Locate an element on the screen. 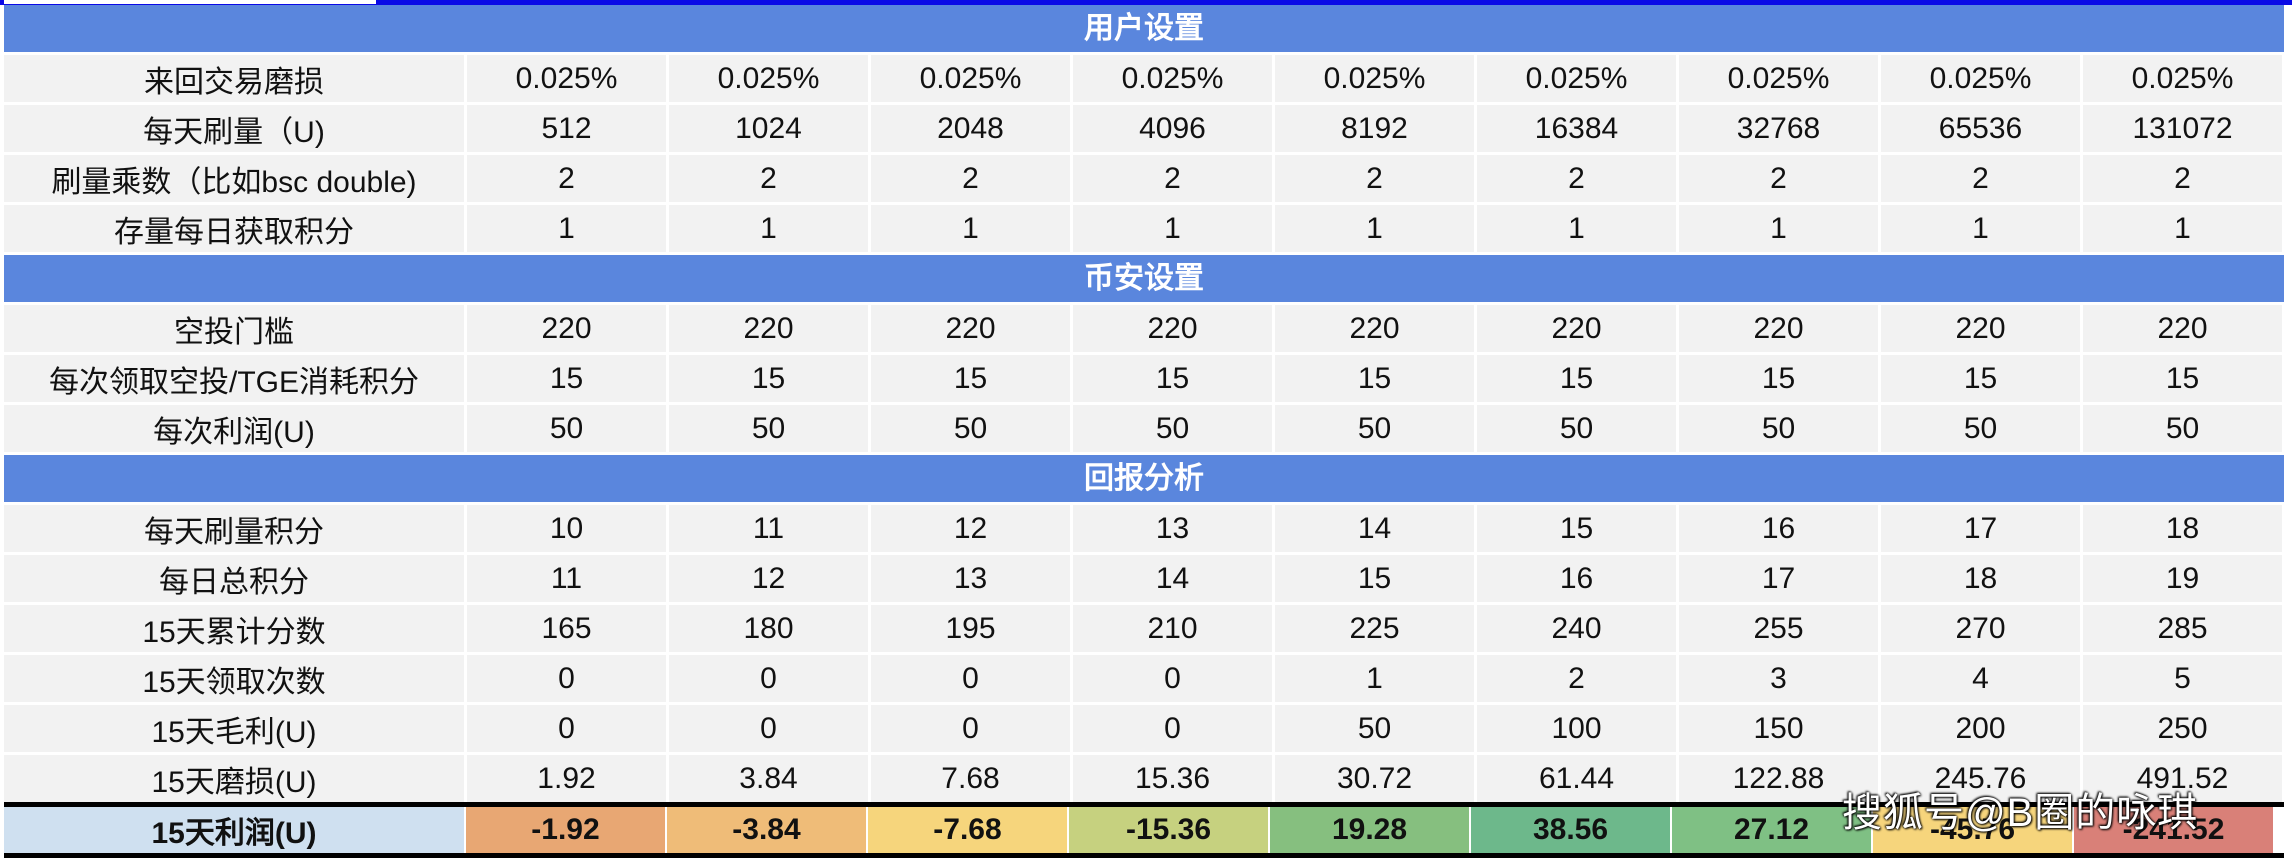 The height and width of the screenshot is (858, 2292). table-cell: 2048 is located at coordinates (970, 128).